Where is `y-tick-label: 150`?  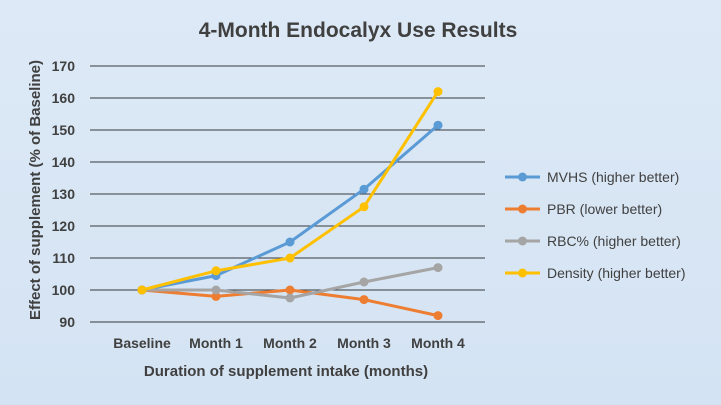 y-tick-label: 150 is located at coordinates (64, 130).